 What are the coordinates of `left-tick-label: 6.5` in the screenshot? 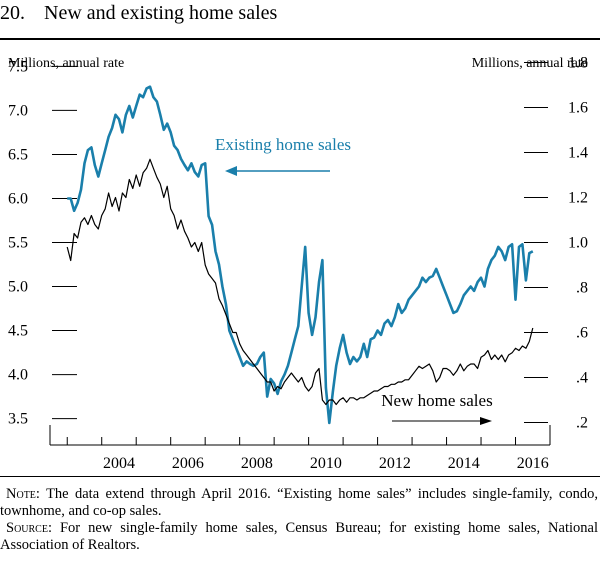 It's located at (18, 154).